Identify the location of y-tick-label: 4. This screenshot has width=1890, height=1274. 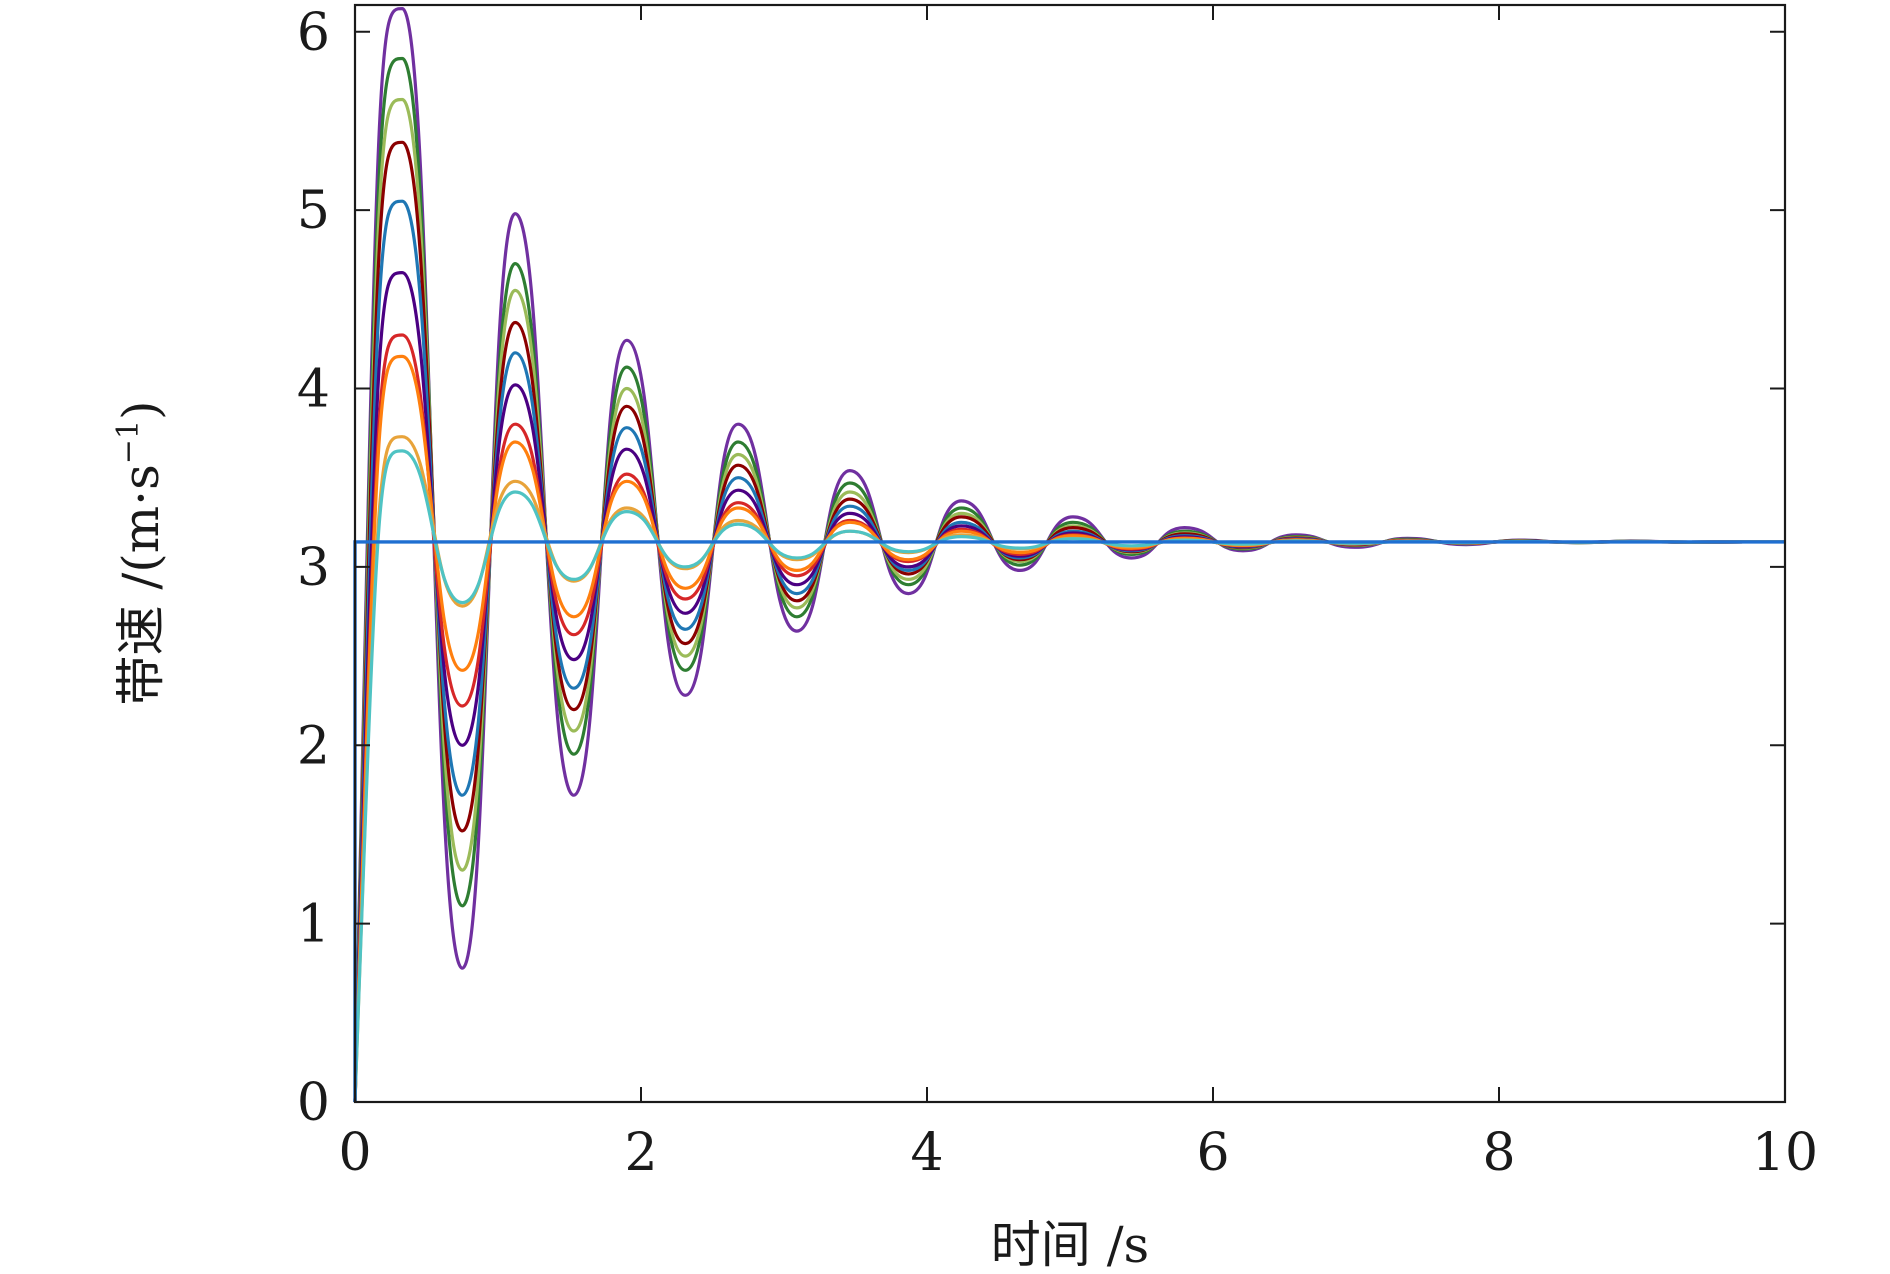
(313, 390).